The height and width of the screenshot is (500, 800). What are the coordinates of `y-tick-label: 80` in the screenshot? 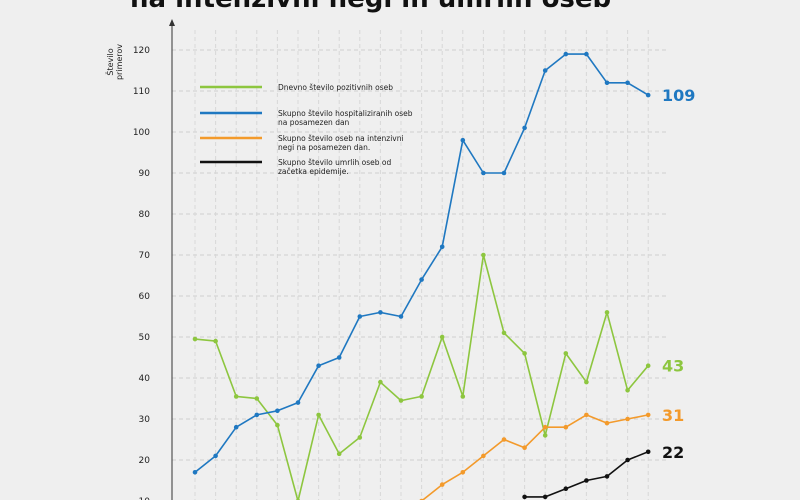 It's located at (145, 215).